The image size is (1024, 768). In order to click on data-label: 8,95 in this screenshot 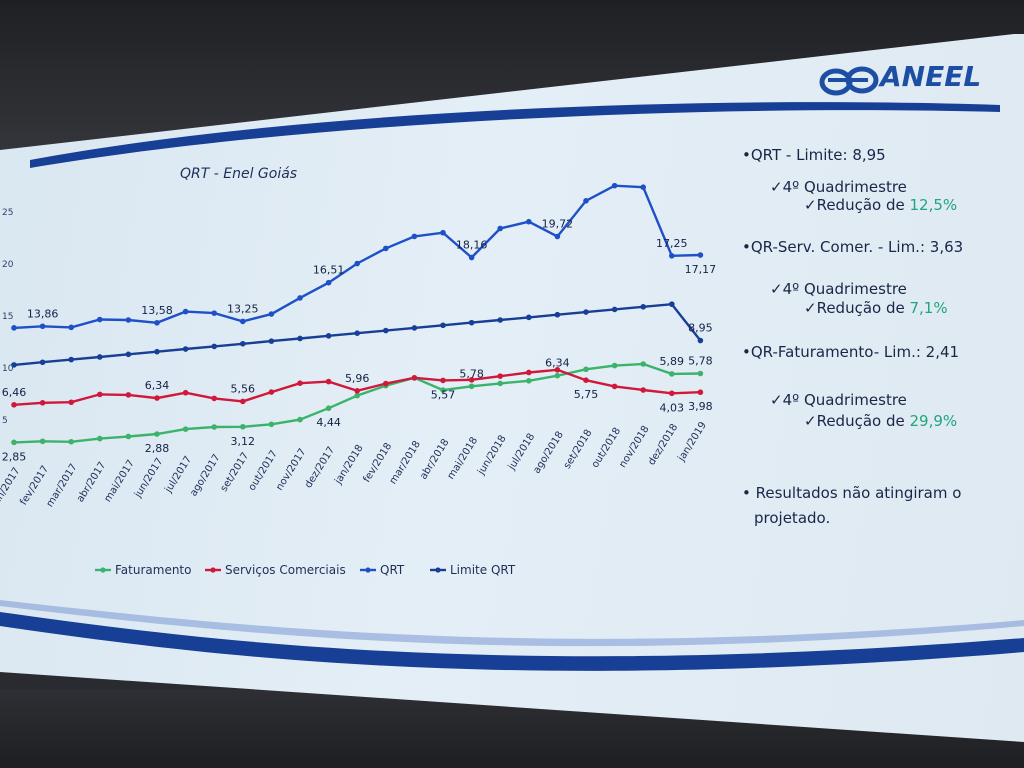, I will do `click(700, 328)`.